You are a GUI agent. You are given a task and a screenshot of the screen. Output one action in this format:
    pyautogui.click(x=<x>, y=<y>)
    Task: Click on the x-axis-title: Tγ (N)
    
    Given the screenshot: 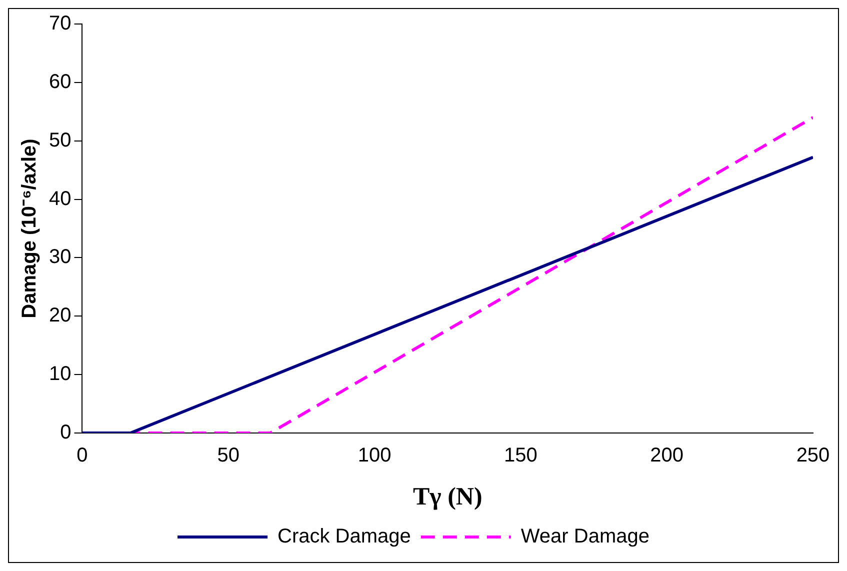 What is the action you would take?
    pyautogui.click(x=447, y=496)
    